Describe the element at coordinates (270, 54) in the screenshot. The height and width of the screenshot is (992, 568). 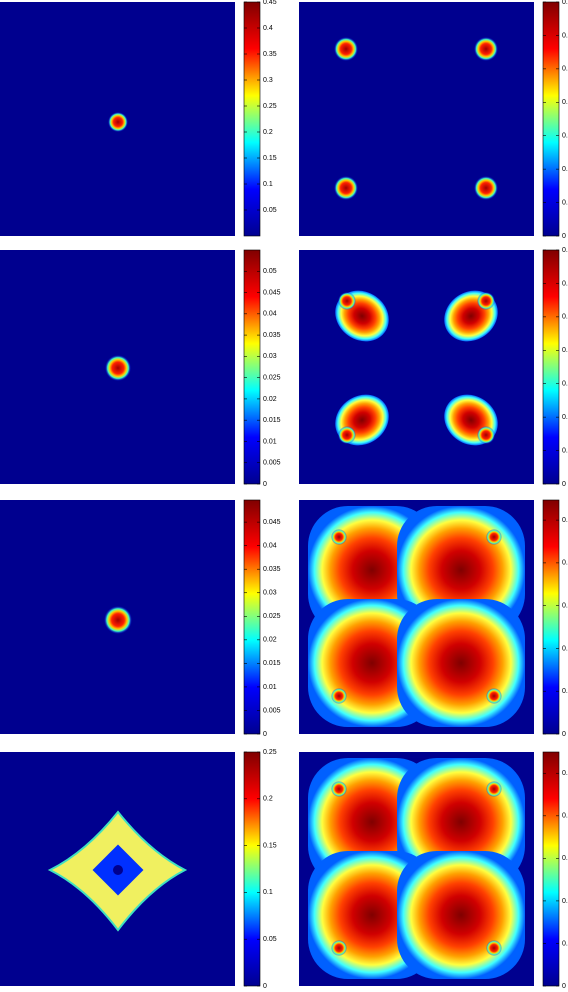
I see `colorbar-tick-label: 0.35` at that location.